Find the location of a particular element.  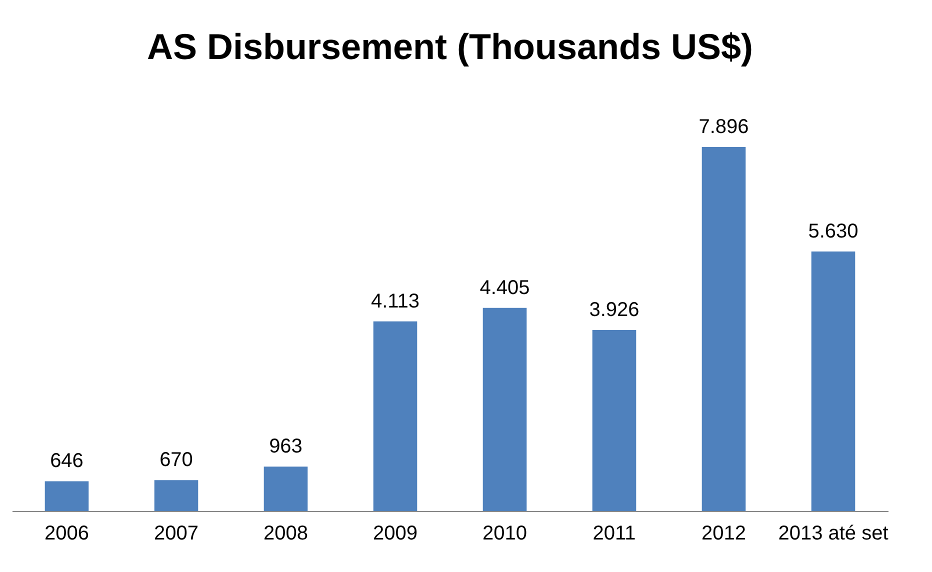

data-label: 4.405 is located at coordinates (505, 287).